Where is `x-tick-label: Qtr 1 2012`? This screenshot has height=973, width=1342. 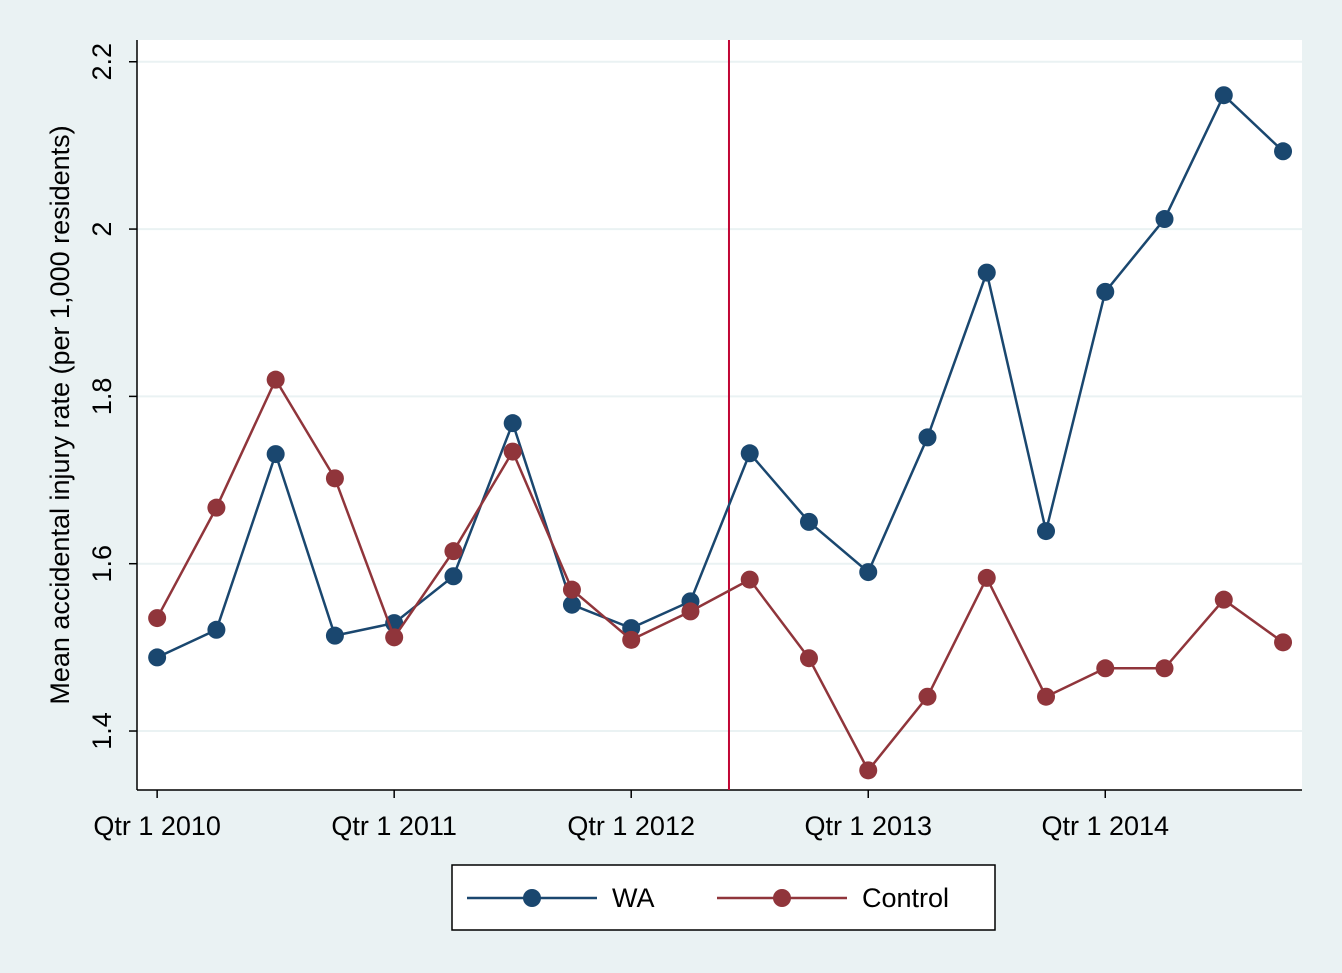 x-tick-label: Qtr 1 2012 is located at coordinates (631, 826).